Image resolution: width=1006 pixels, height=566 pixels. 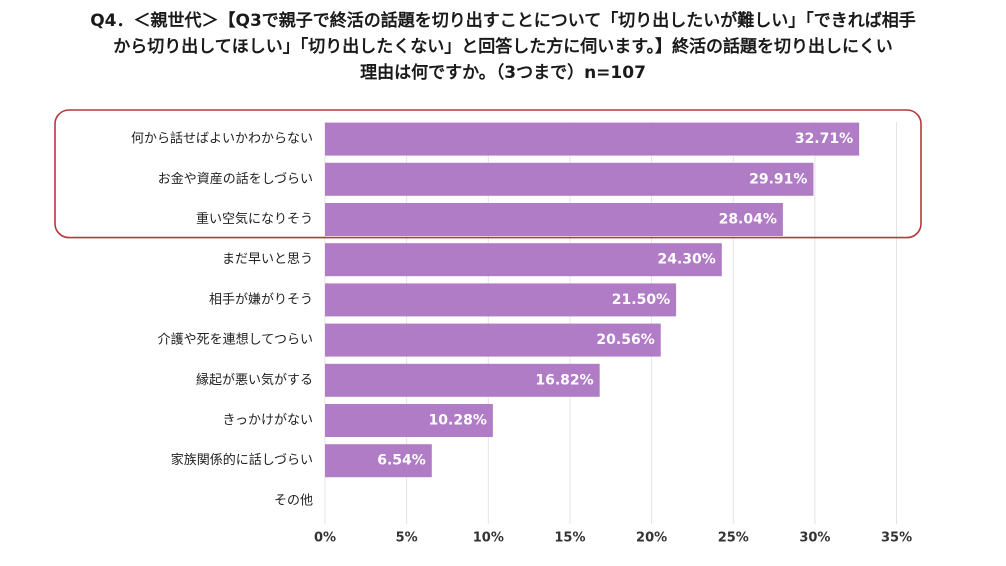 I want to click on value-label-4: 21.50%, so click(x=641, y=300).